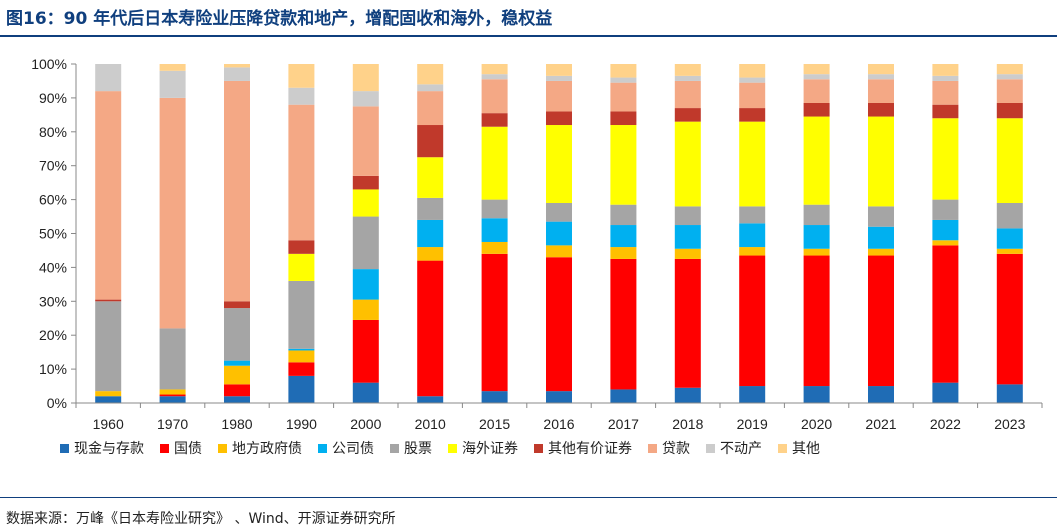 The height and width of the screenshot is (531, 1057). What do you see at coordinates (53, 335) in the screenshot?
I see `y-tick-label: 20%` at bounding box center [53, 335].